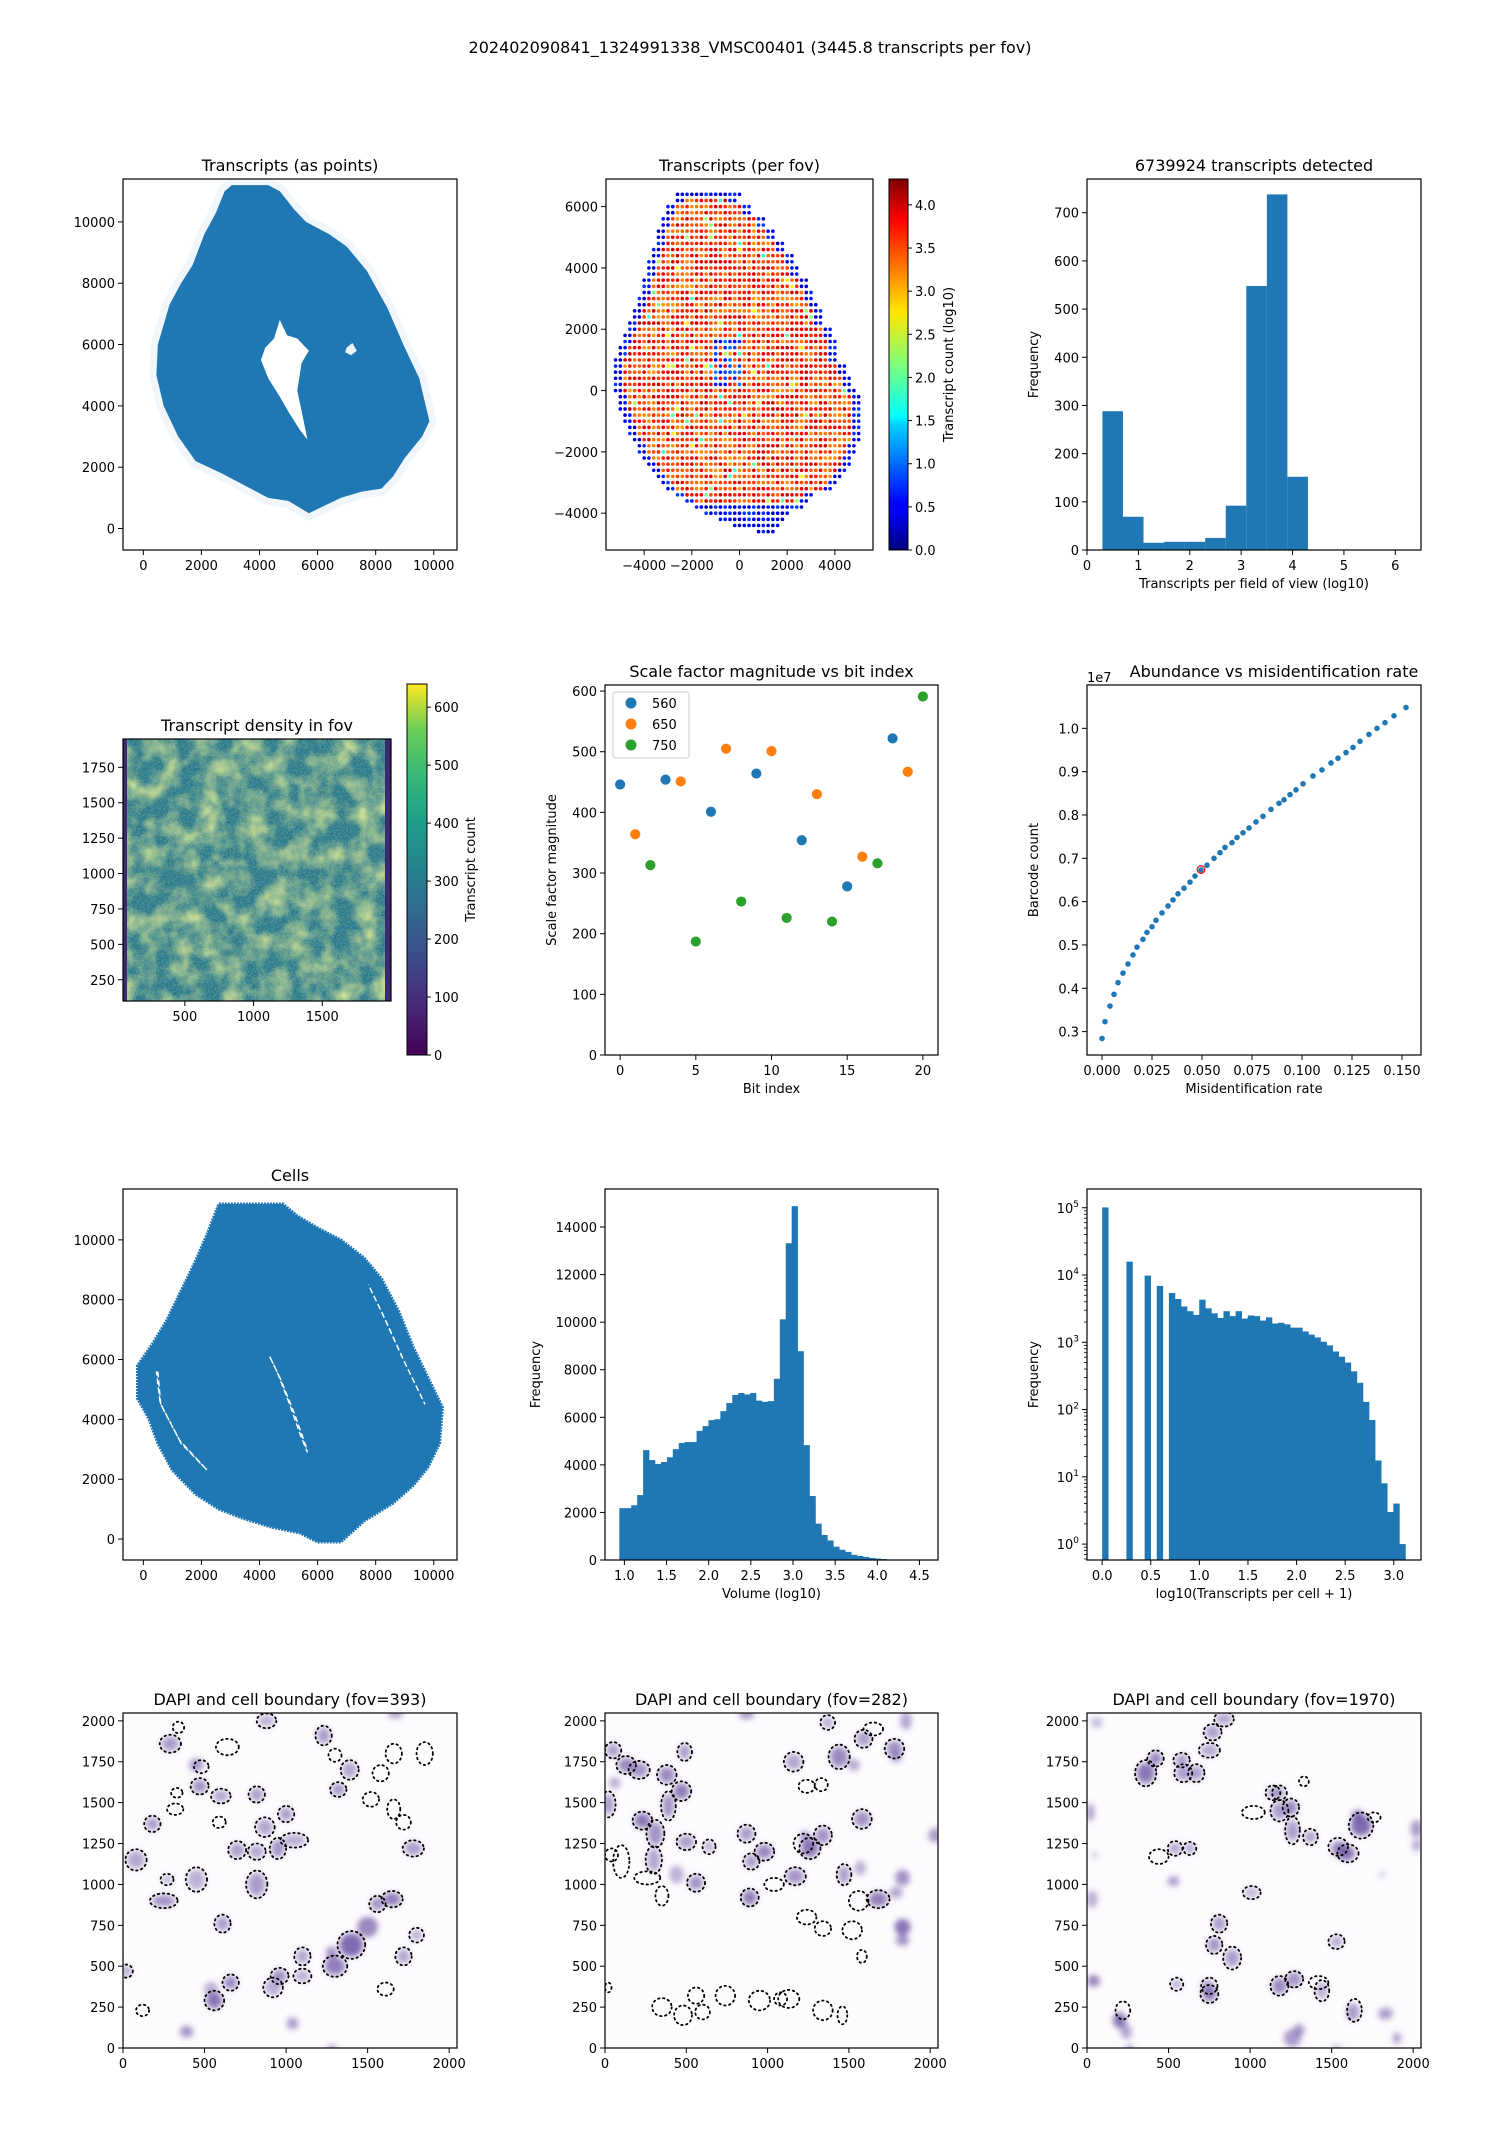  Describe the element at coordinates (1087, 566) in the screenshot. I see `x-tick-label: 0` at that location.